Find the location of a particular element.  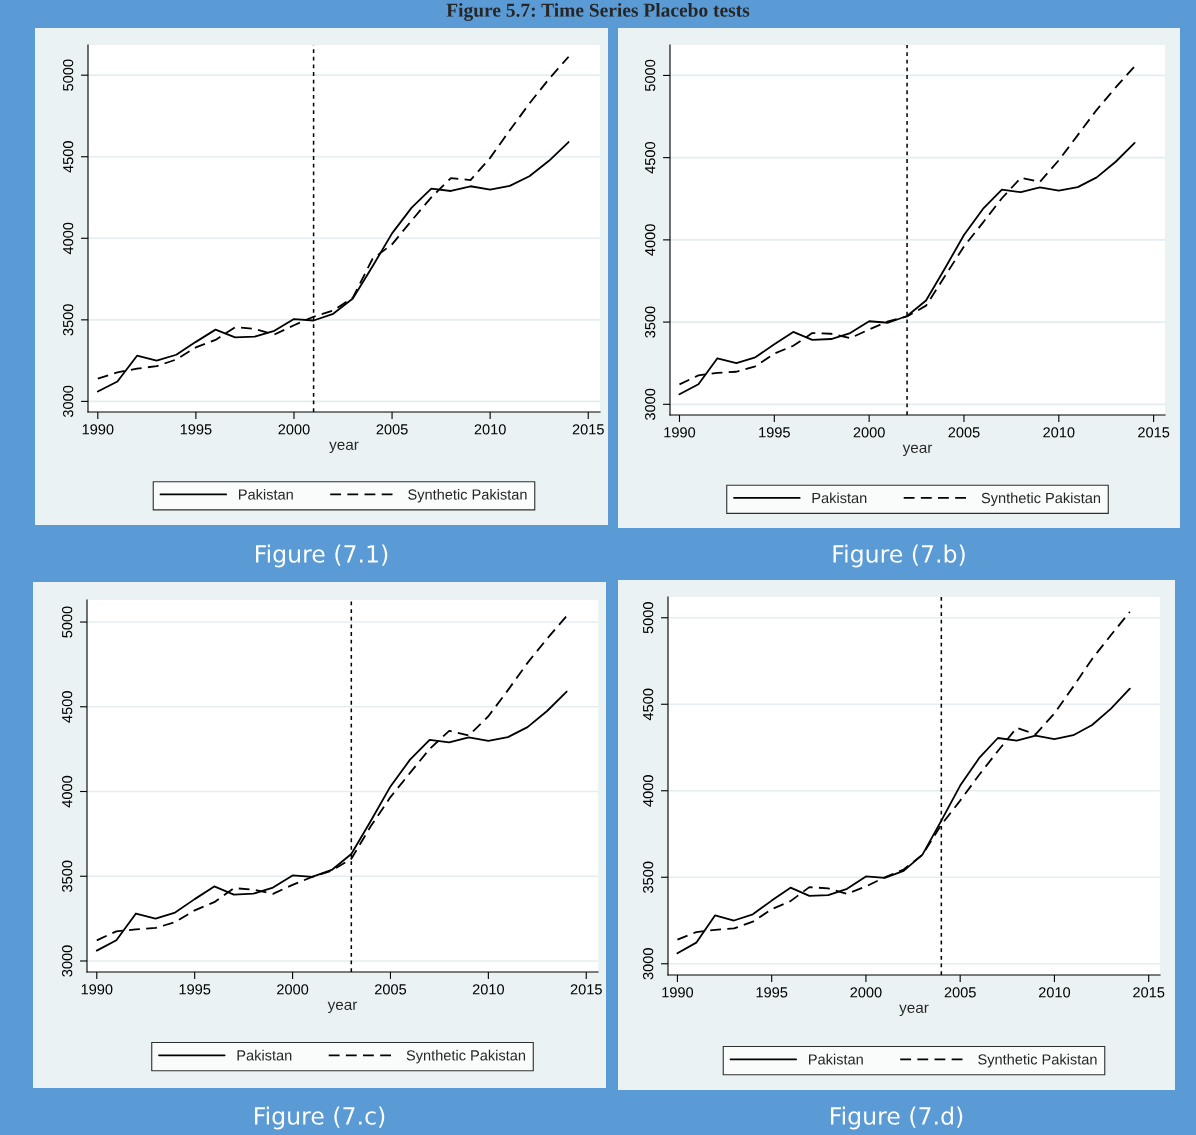

chart-title: Figure 5.7: Time Series Placebo tests is located at coordinates (598, 12).